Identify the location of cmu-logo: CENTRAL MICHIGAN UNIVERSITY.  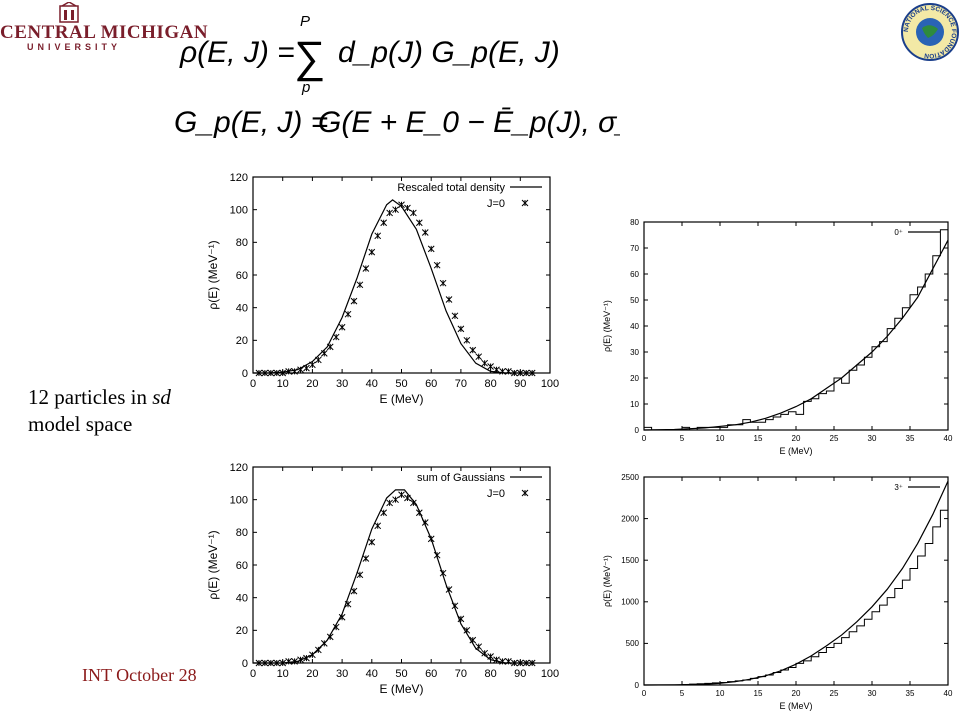
(104, 30).